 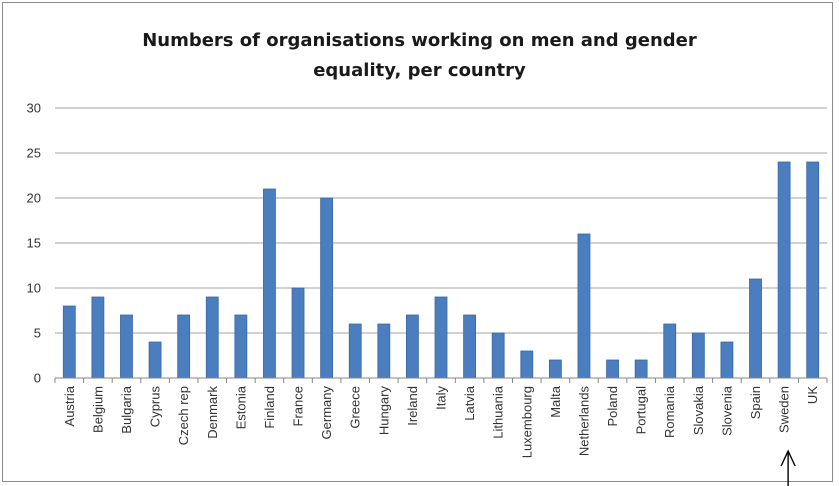 What do you see at coordinates (383, 411) in the screenshot?
I see `x-tick-label: Hungary` at bounding box center [383, 411].